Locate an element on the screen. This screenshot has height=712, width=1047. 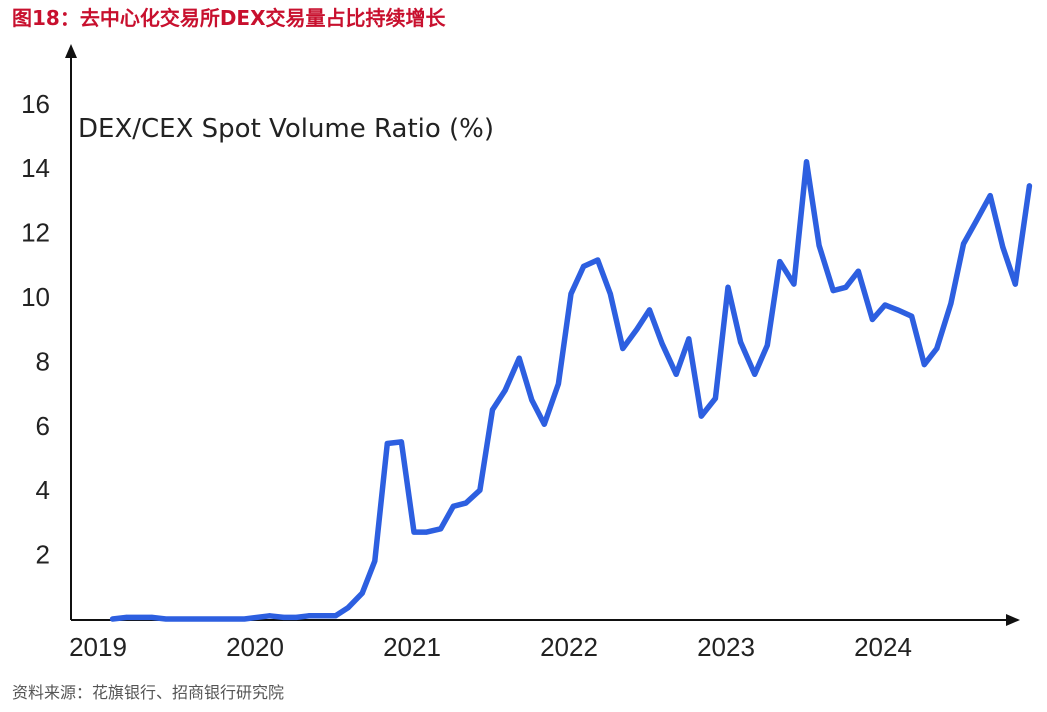
chart-title: DEX/CEX Spot Volume Ratio (%) is located at coordinates (286, 129).